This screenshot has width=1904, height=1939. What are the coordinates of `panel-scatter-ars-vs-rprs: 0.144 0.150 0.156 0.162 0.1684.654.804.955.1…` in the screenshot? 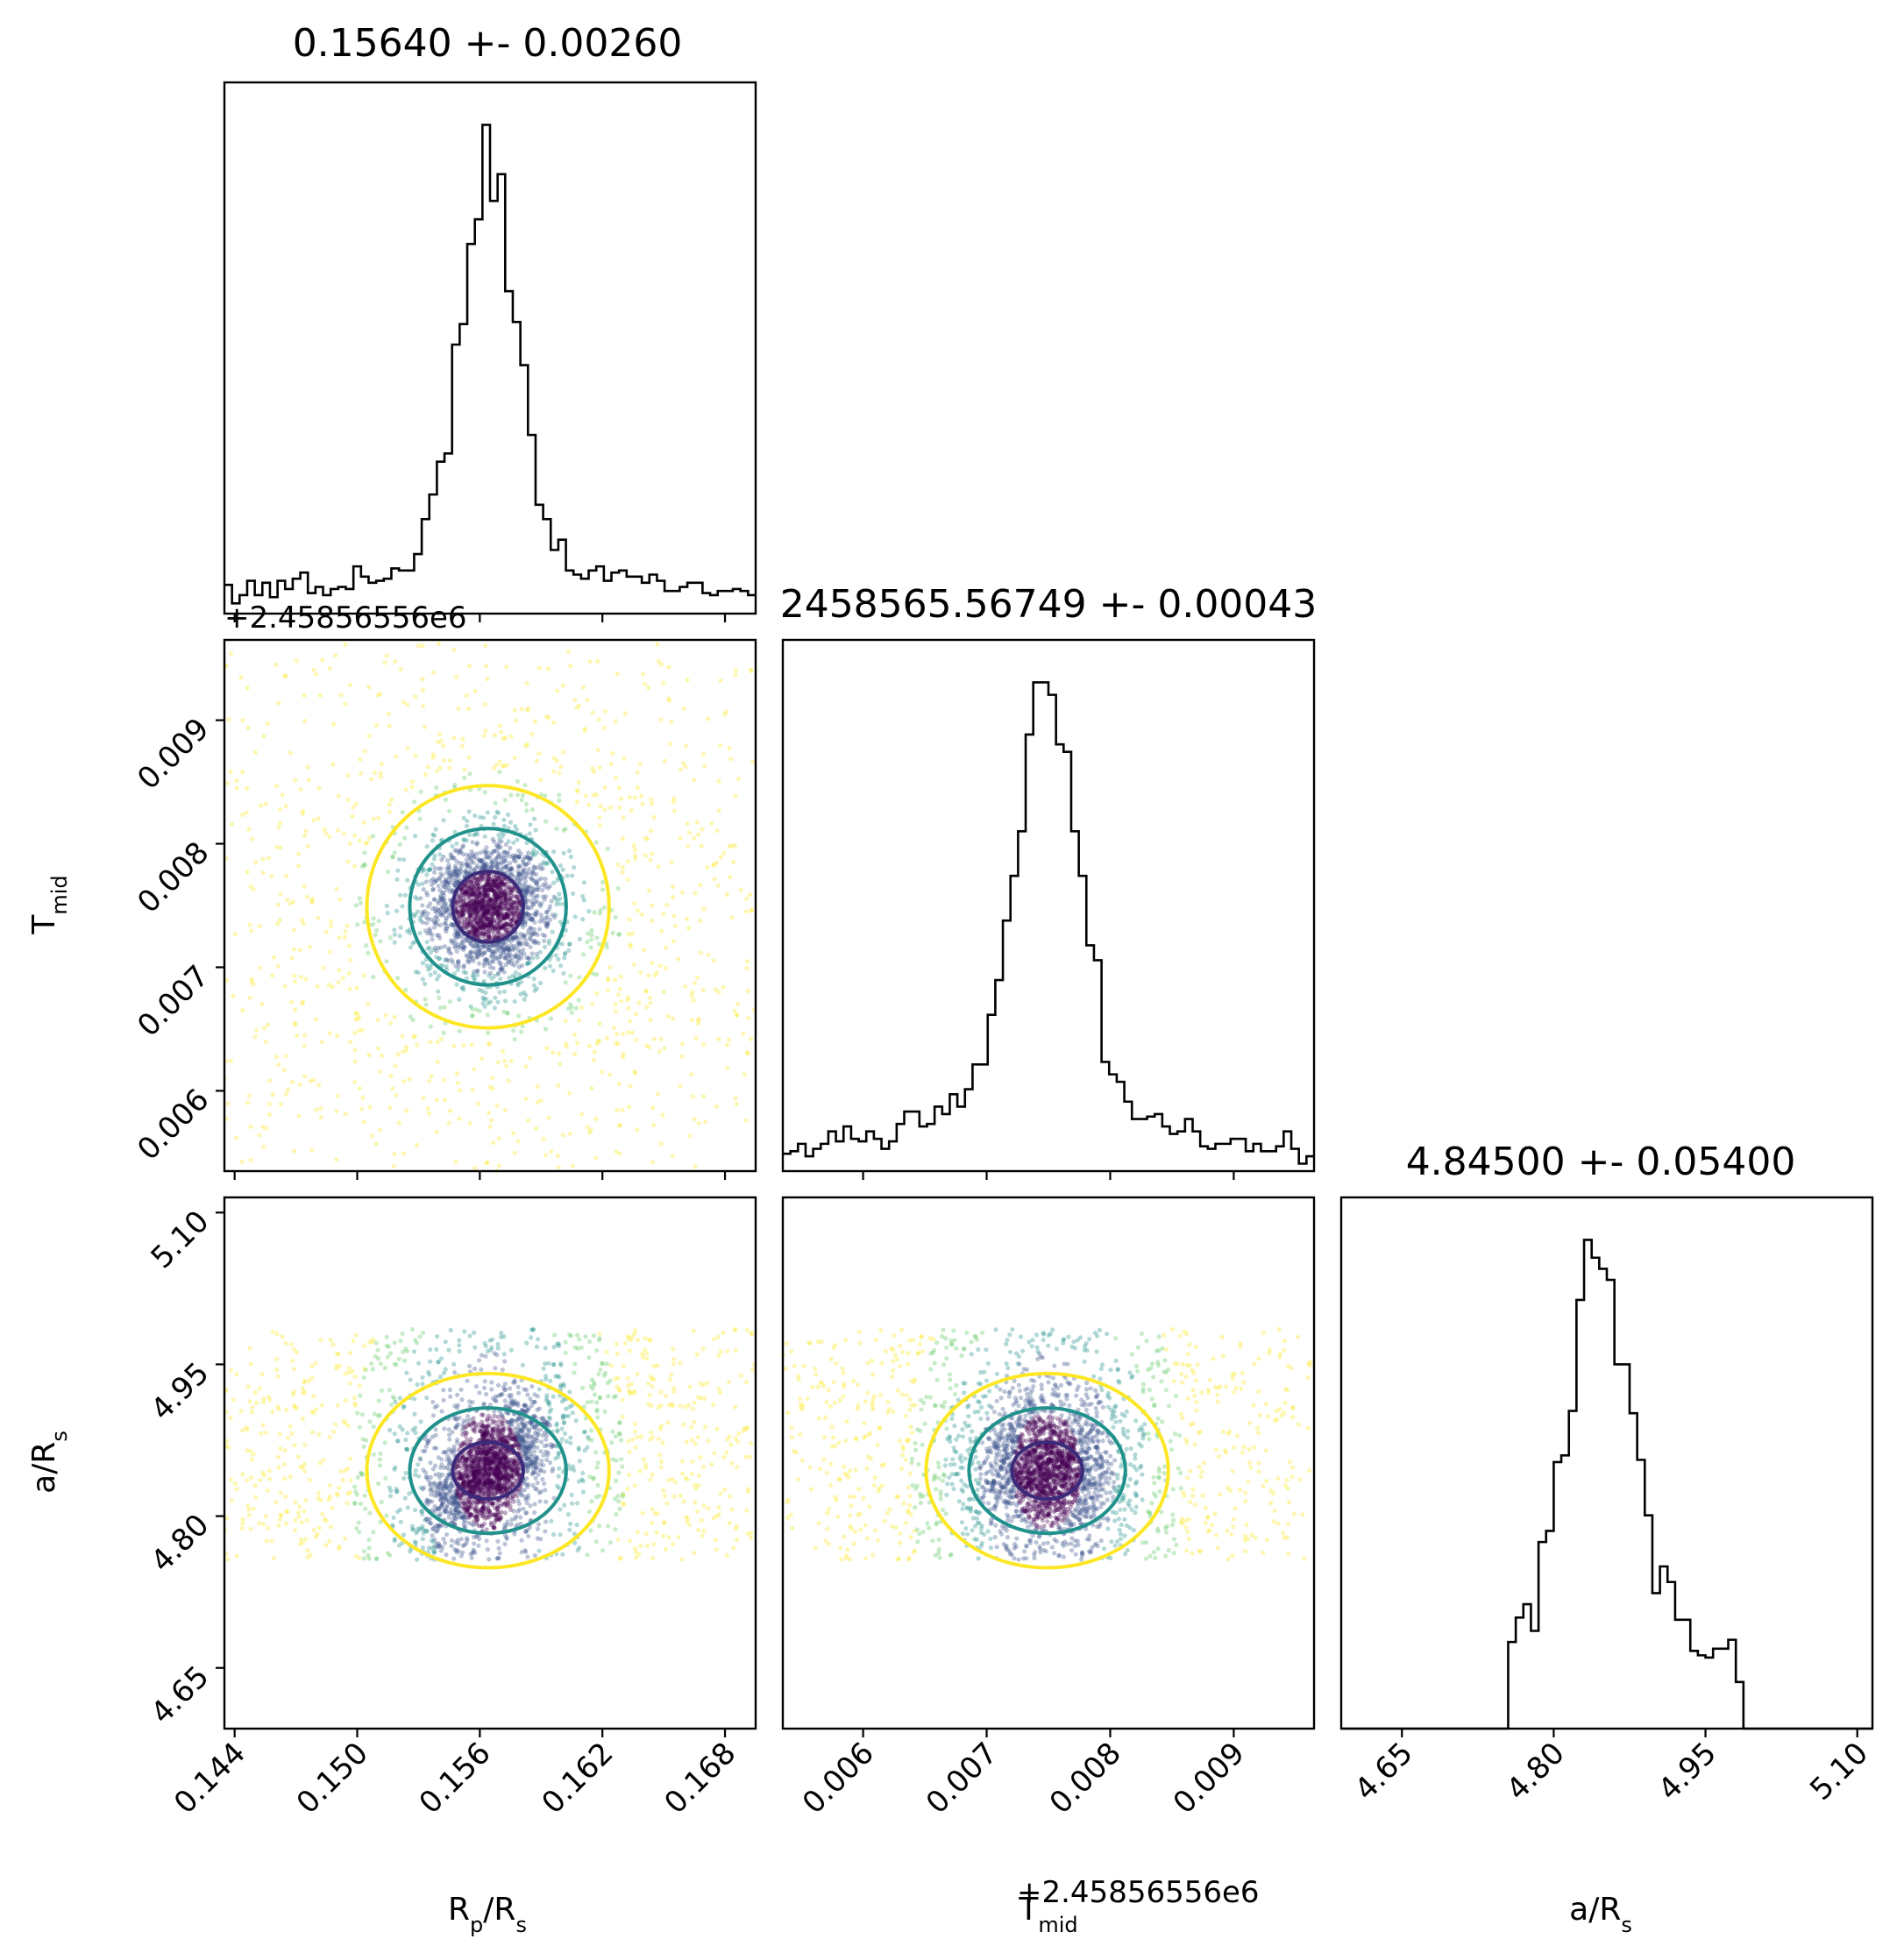 It's located at (451, 1508).